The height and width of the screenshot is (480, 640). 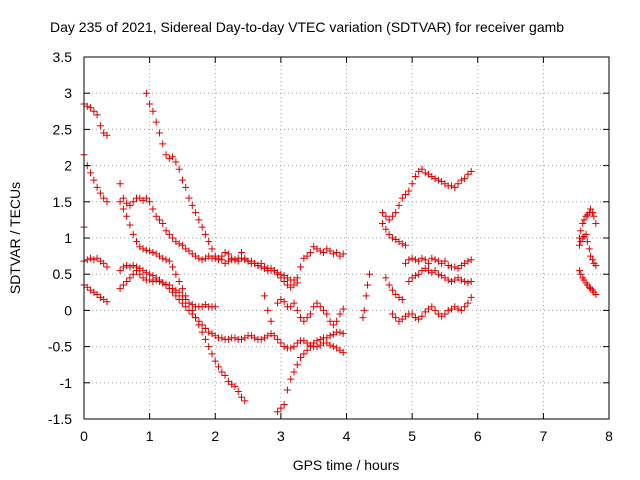 I want to click on y-tick-label: 3.5, so click(x=63, y=57).